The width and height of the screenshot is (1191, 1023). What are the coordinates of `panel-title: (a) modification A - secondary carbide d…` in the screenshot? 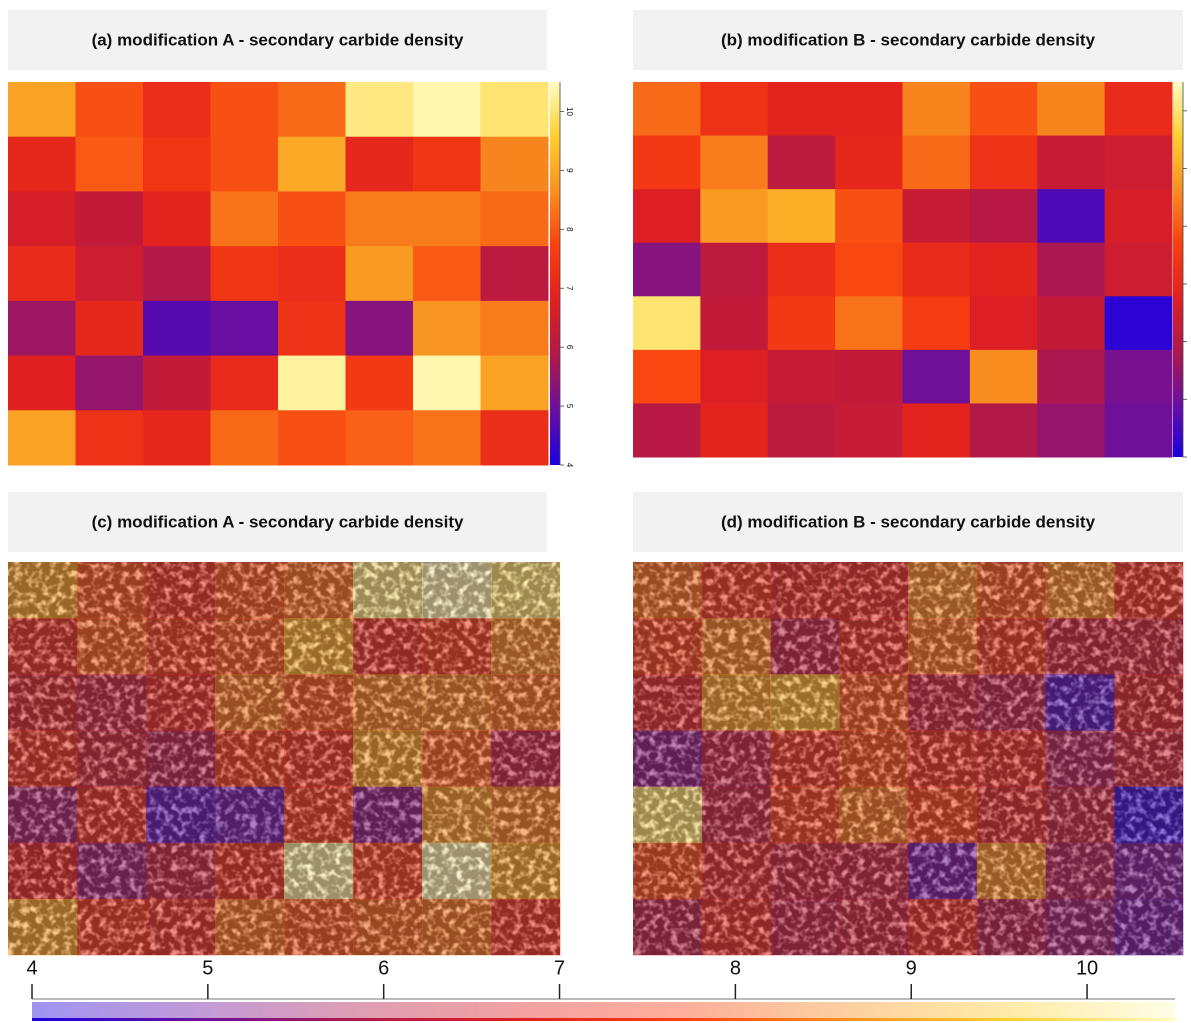 It's located at (278, 39).